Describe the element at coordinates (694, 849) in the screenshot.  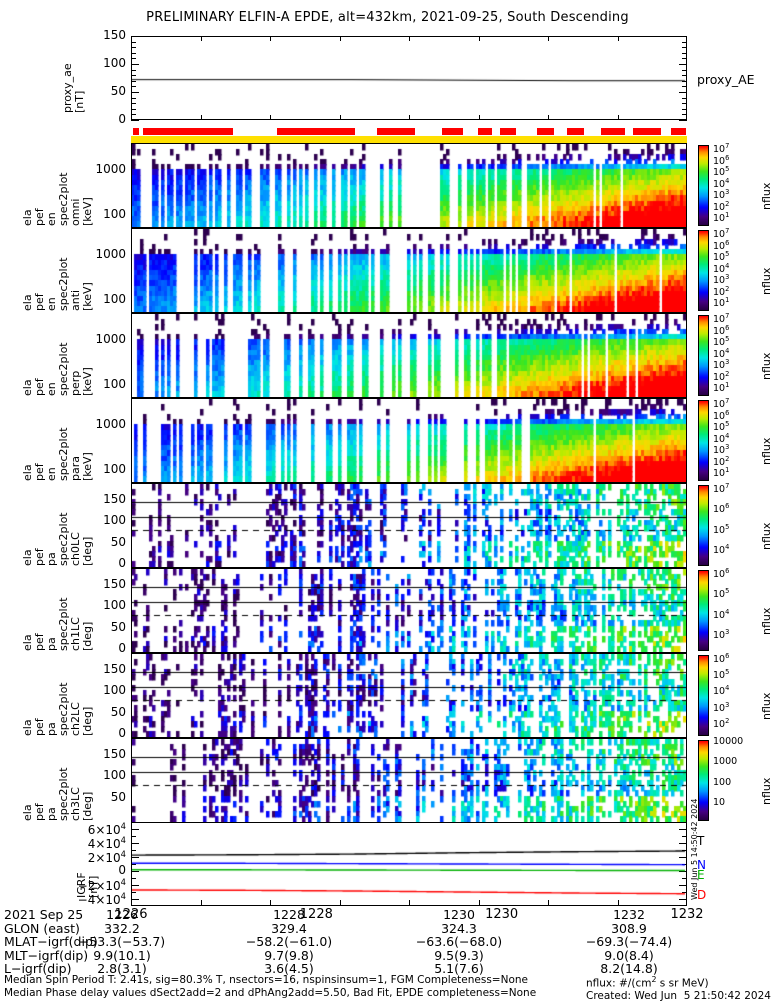
I see `created-timestamp-rotated: Wed Jun 5 14:50:42 2024` at that location.